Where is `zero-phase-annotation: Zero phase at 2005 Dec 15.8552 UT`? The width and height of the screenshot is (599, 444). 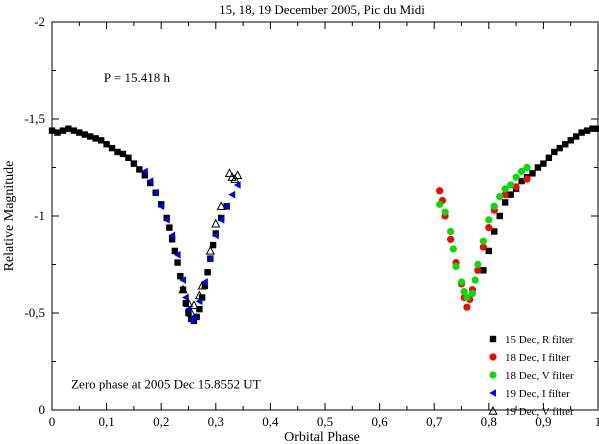
zero-phase-annotation: Zero phase at 2005 Dec 15.8552 UT is located at coordinates (166, 384).